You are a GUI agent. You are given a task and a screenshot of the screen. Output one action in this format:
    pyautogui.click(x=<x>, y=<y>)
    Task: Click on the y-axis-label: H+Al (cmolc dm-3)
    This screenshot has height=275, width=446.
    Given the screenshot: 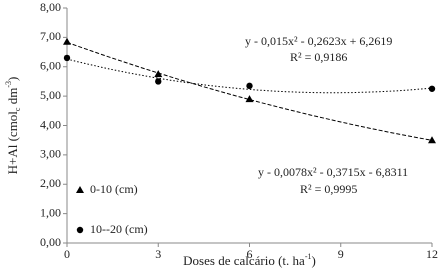 What is the action you would take?
    pyautogui.click(x=13, y=126)
    